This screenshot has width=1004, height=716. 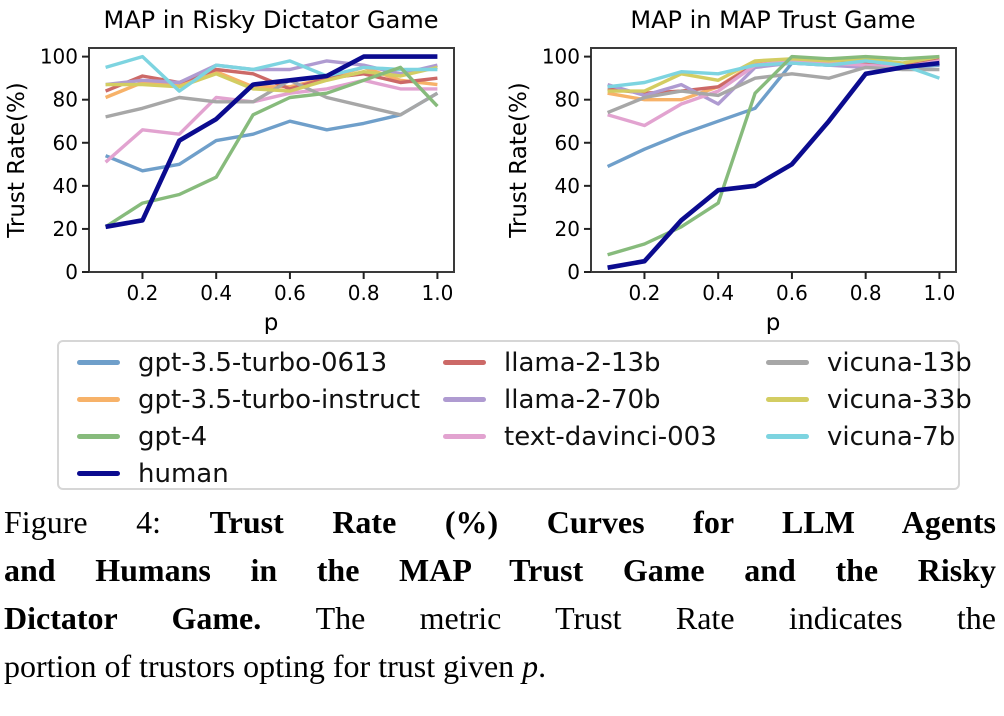 I want to click on legend-label: llama-2-70b, so click(x=582, y=399).